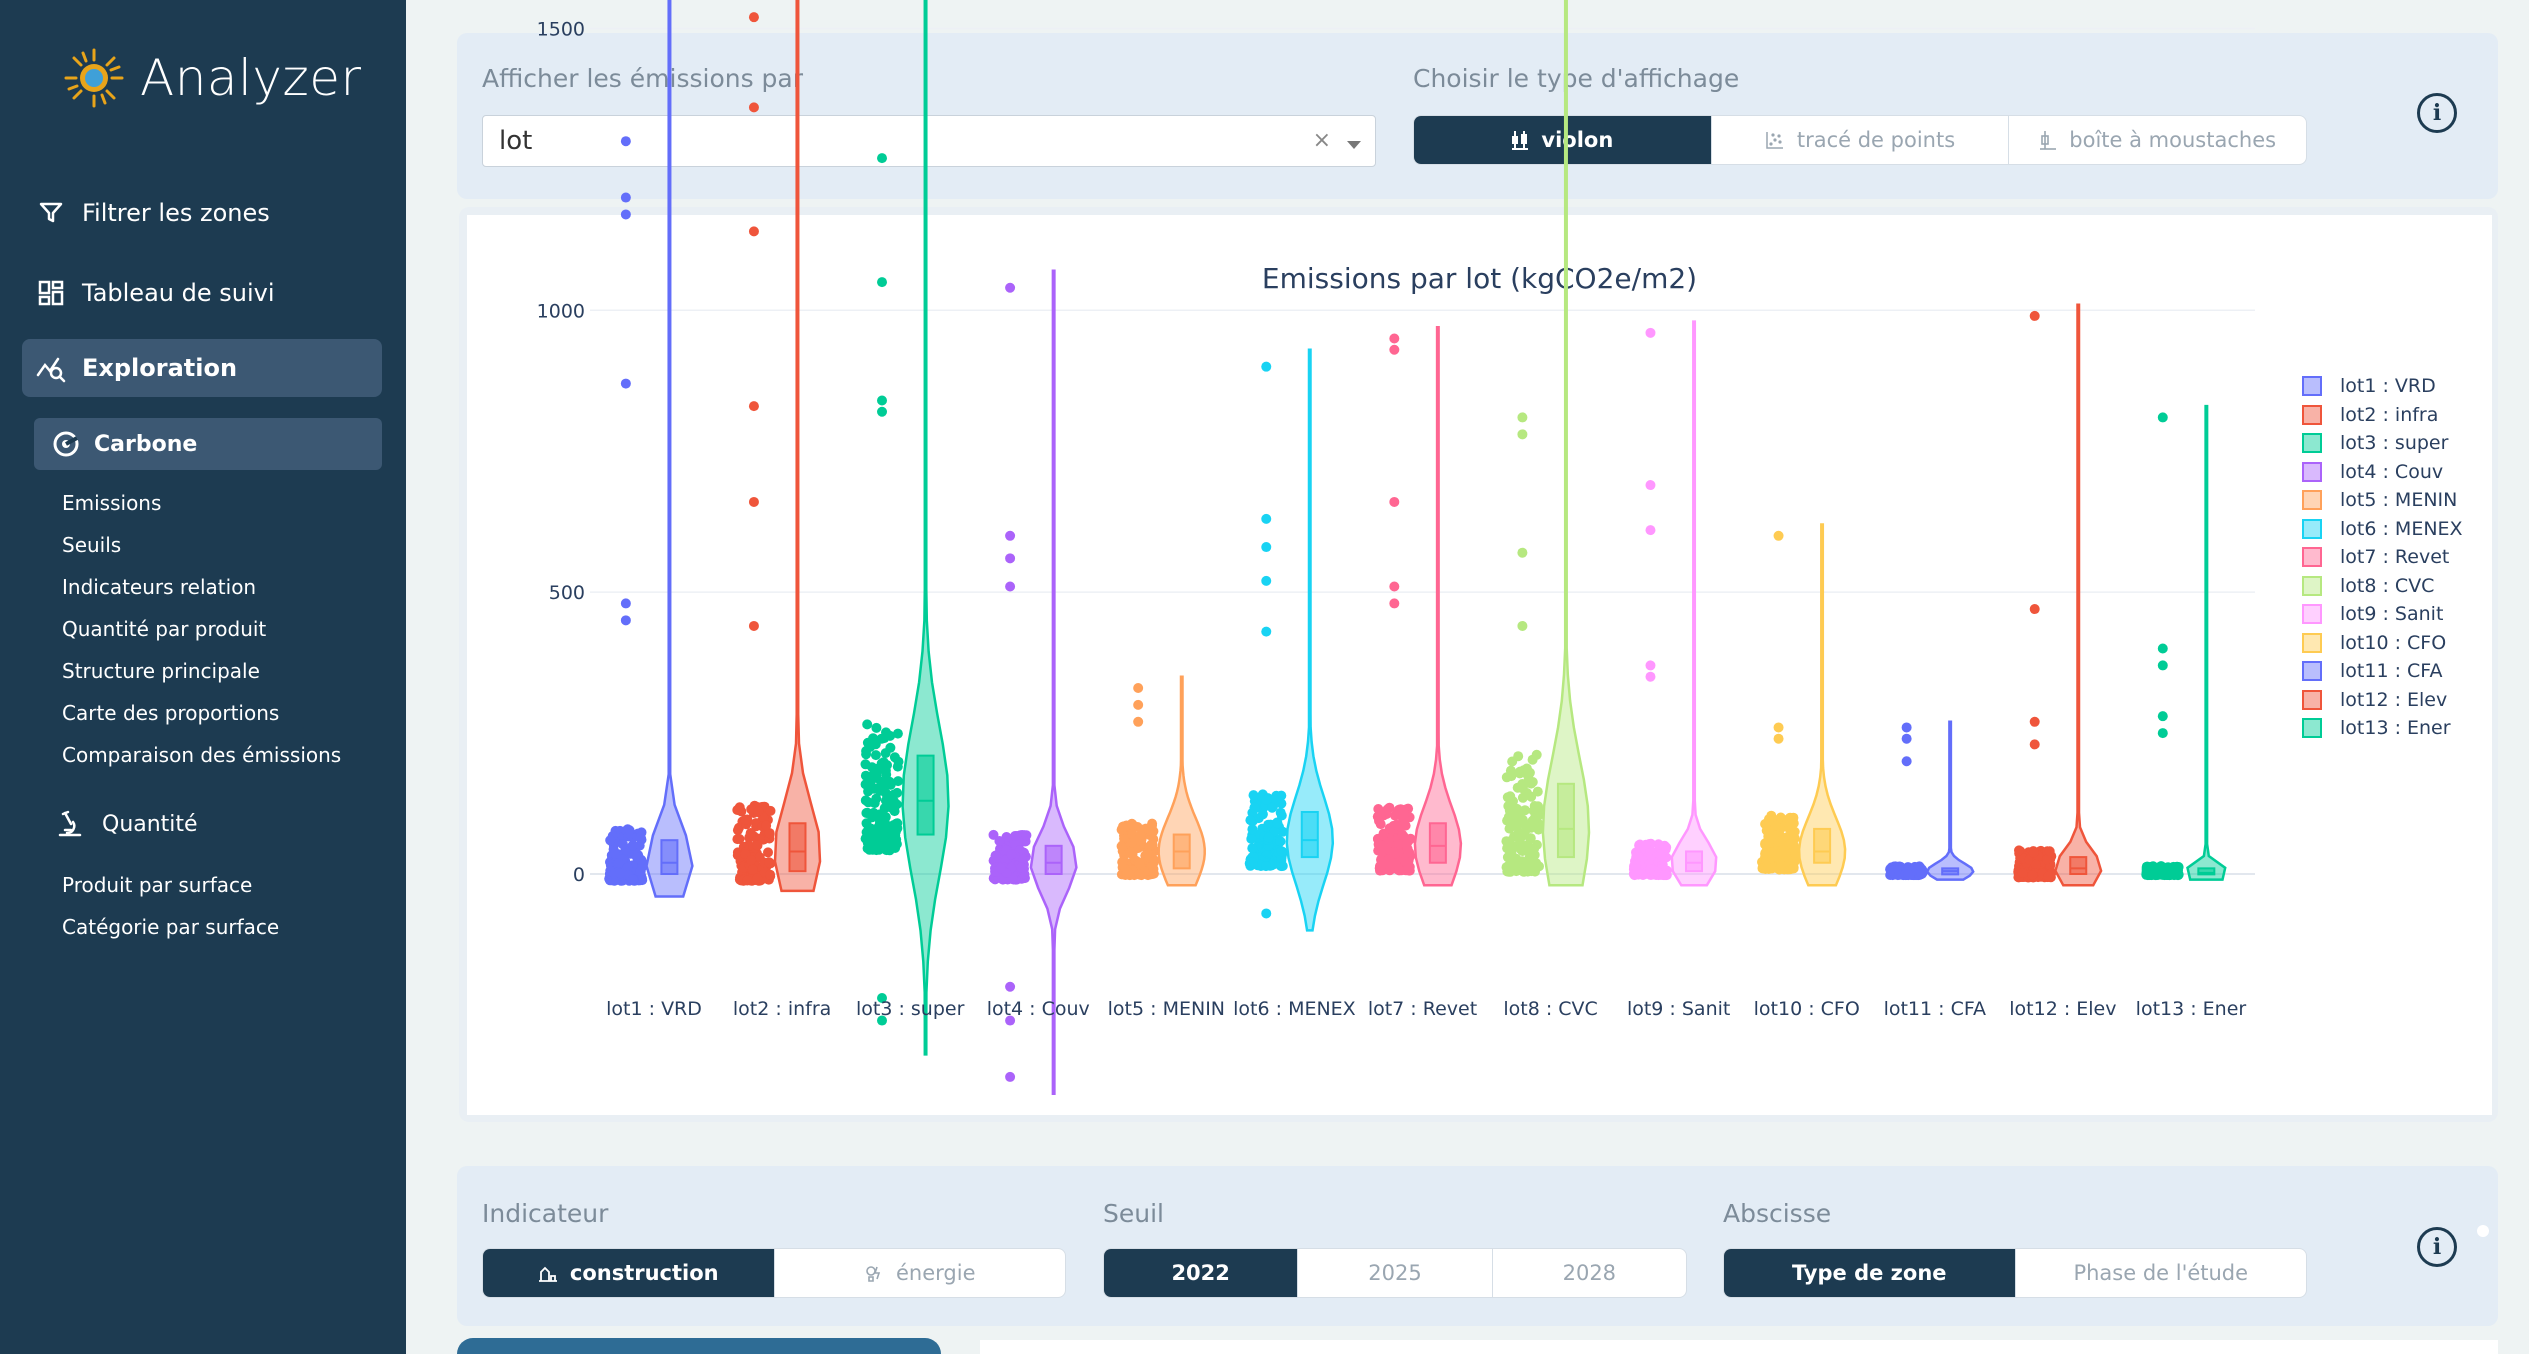 The width and height of the screenshot is (2529, 1354). Describe the element at coordinates (202, 213) in the screenshot. I see `nav-filter-zones: Filtrer les zones` at that location.